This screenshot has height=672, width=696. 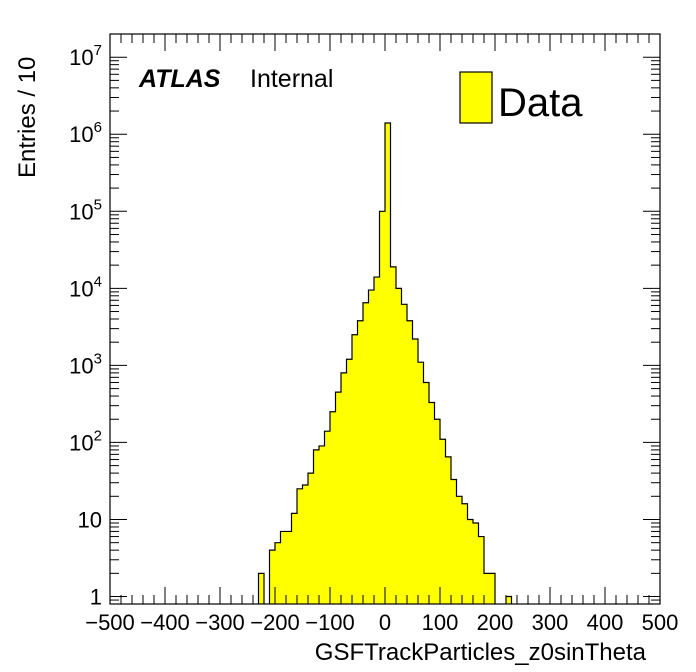 I want to click on y-tick-label: 10, so click(x=90, y=519).